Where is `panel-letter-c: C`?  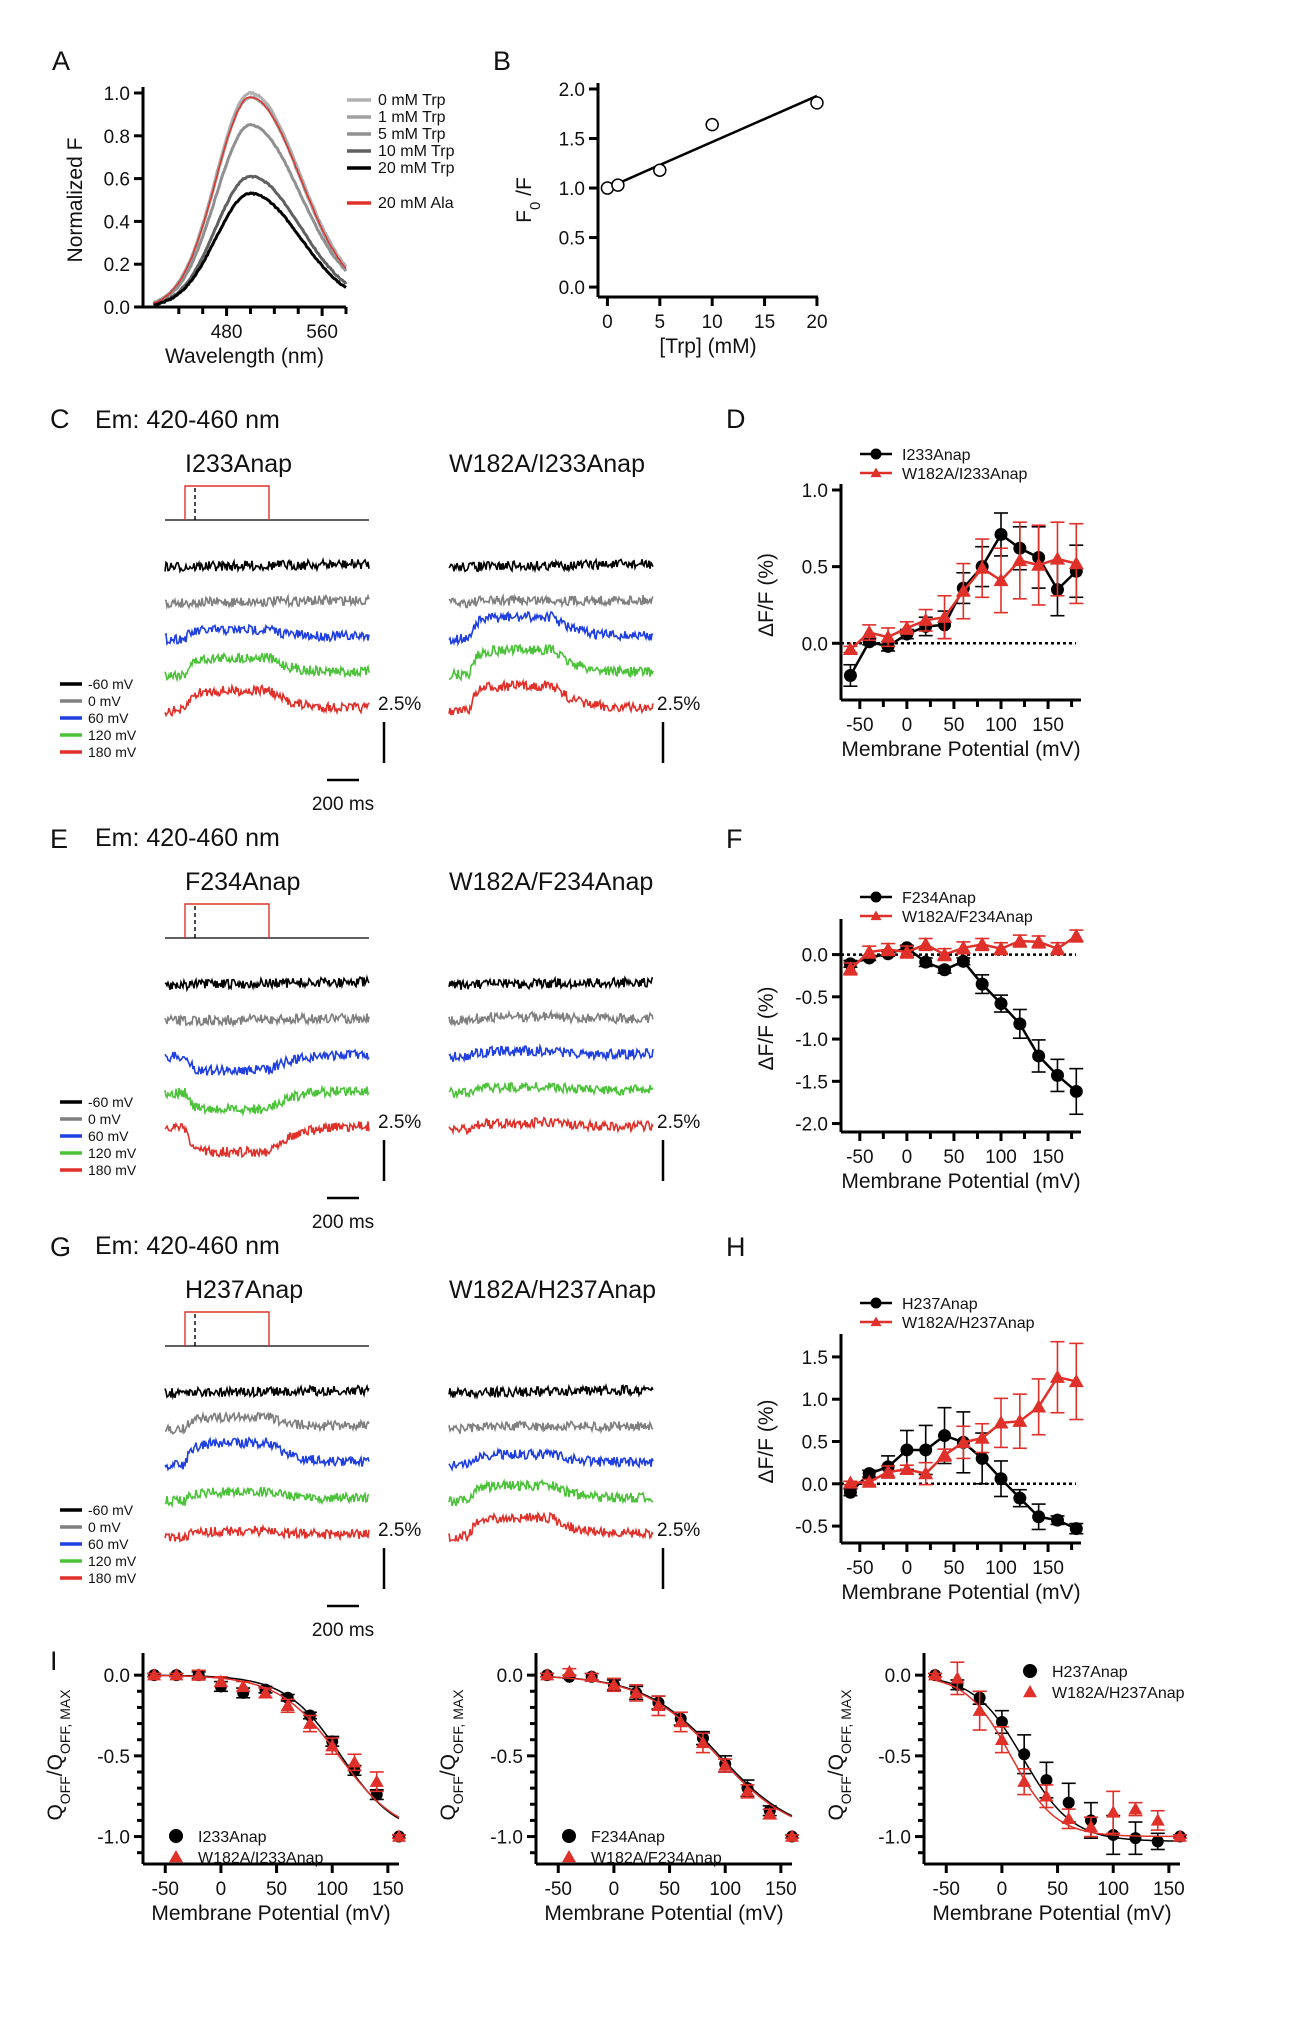
panel-letter-c: C is located at coordinates (60, 419).